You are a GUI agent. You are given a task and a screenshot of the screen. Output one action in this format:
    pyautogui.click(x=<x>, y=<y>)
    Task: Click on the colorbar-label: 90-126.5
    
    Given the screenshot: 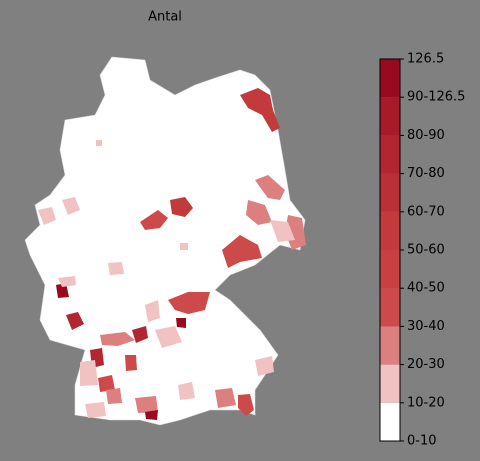 What is the action you would take?
    pyautogui.click(x=436, y=97)
    